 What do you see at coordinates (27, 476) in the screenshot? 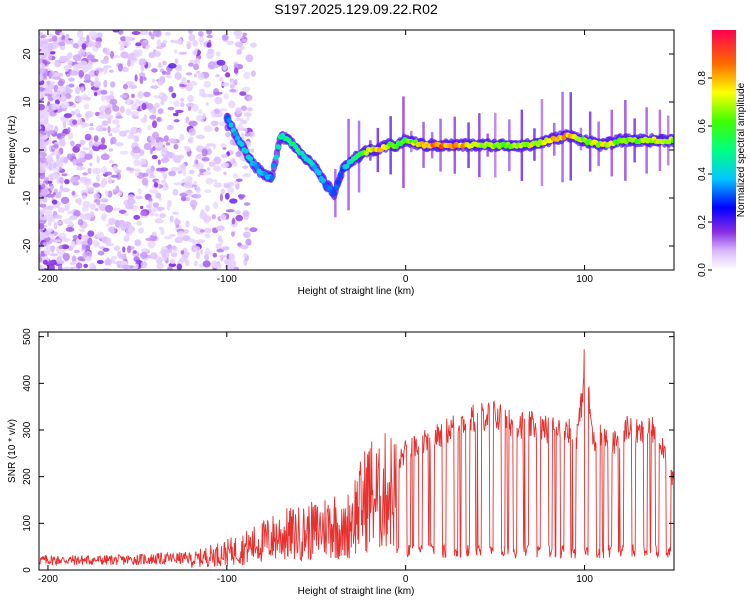
I see `y-tick-label: 200` at bounding box center [27, 476].